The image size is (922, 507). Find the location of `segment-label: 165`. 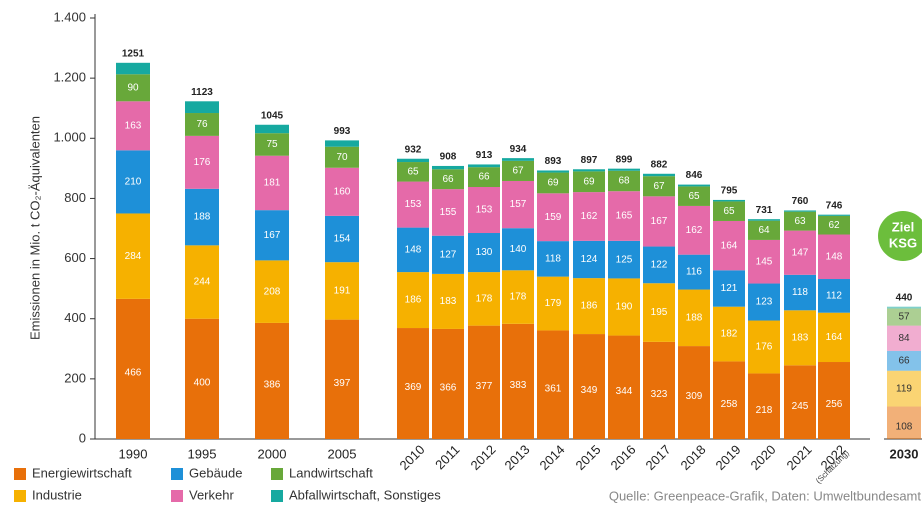

segment-label: 165 is located at coordinates (624, 216).